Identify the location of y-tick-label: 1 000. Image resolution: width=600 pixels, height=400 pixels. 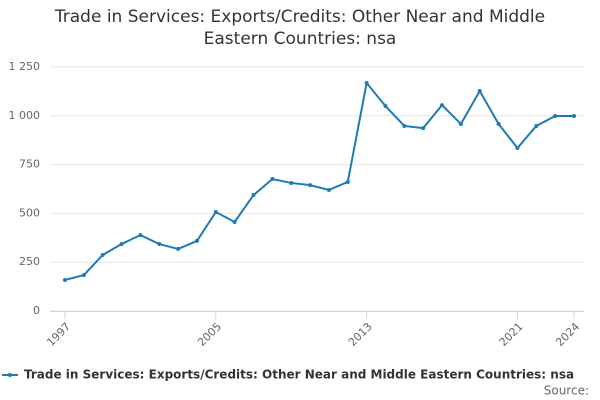
(25, 115).